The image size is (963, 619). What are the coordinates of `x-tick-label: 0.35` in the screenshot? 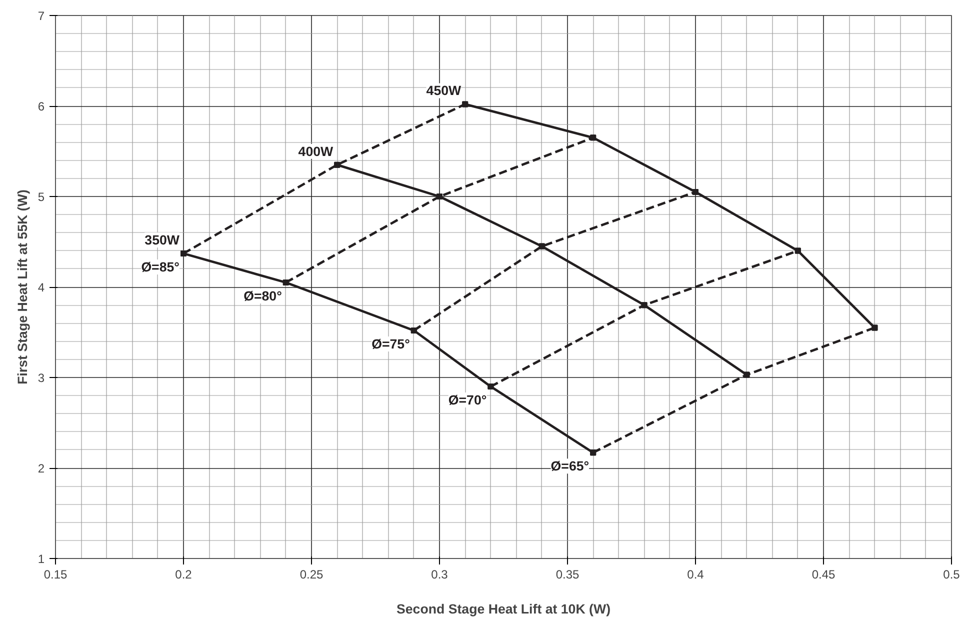 It's located at (568, 575).